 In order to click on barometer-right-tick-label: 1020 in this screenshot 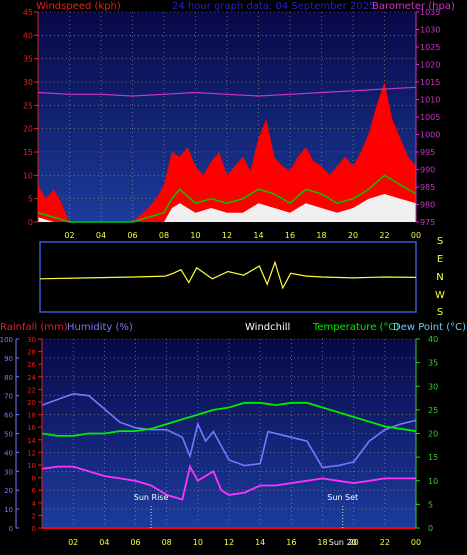, I will do `click(430, 65)`.